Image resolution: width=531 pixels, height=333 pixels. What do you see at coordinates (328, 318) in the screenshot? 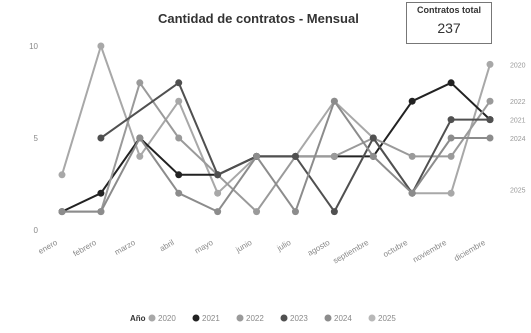
I see `legend-marker-2024` at bounding box center [328, 318].